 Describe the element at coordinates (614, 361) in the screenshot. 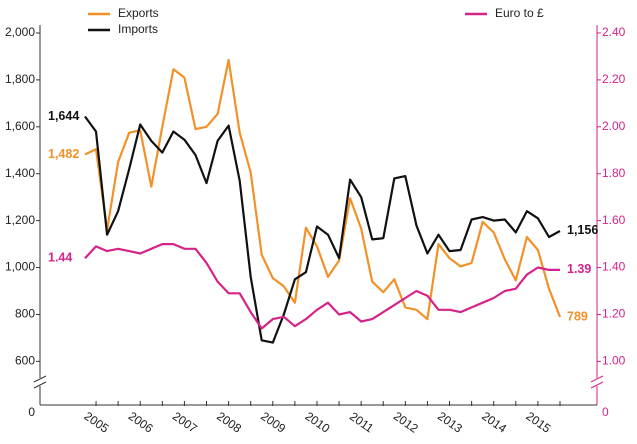

I see `y2-tick-label: 1.00` at that location.